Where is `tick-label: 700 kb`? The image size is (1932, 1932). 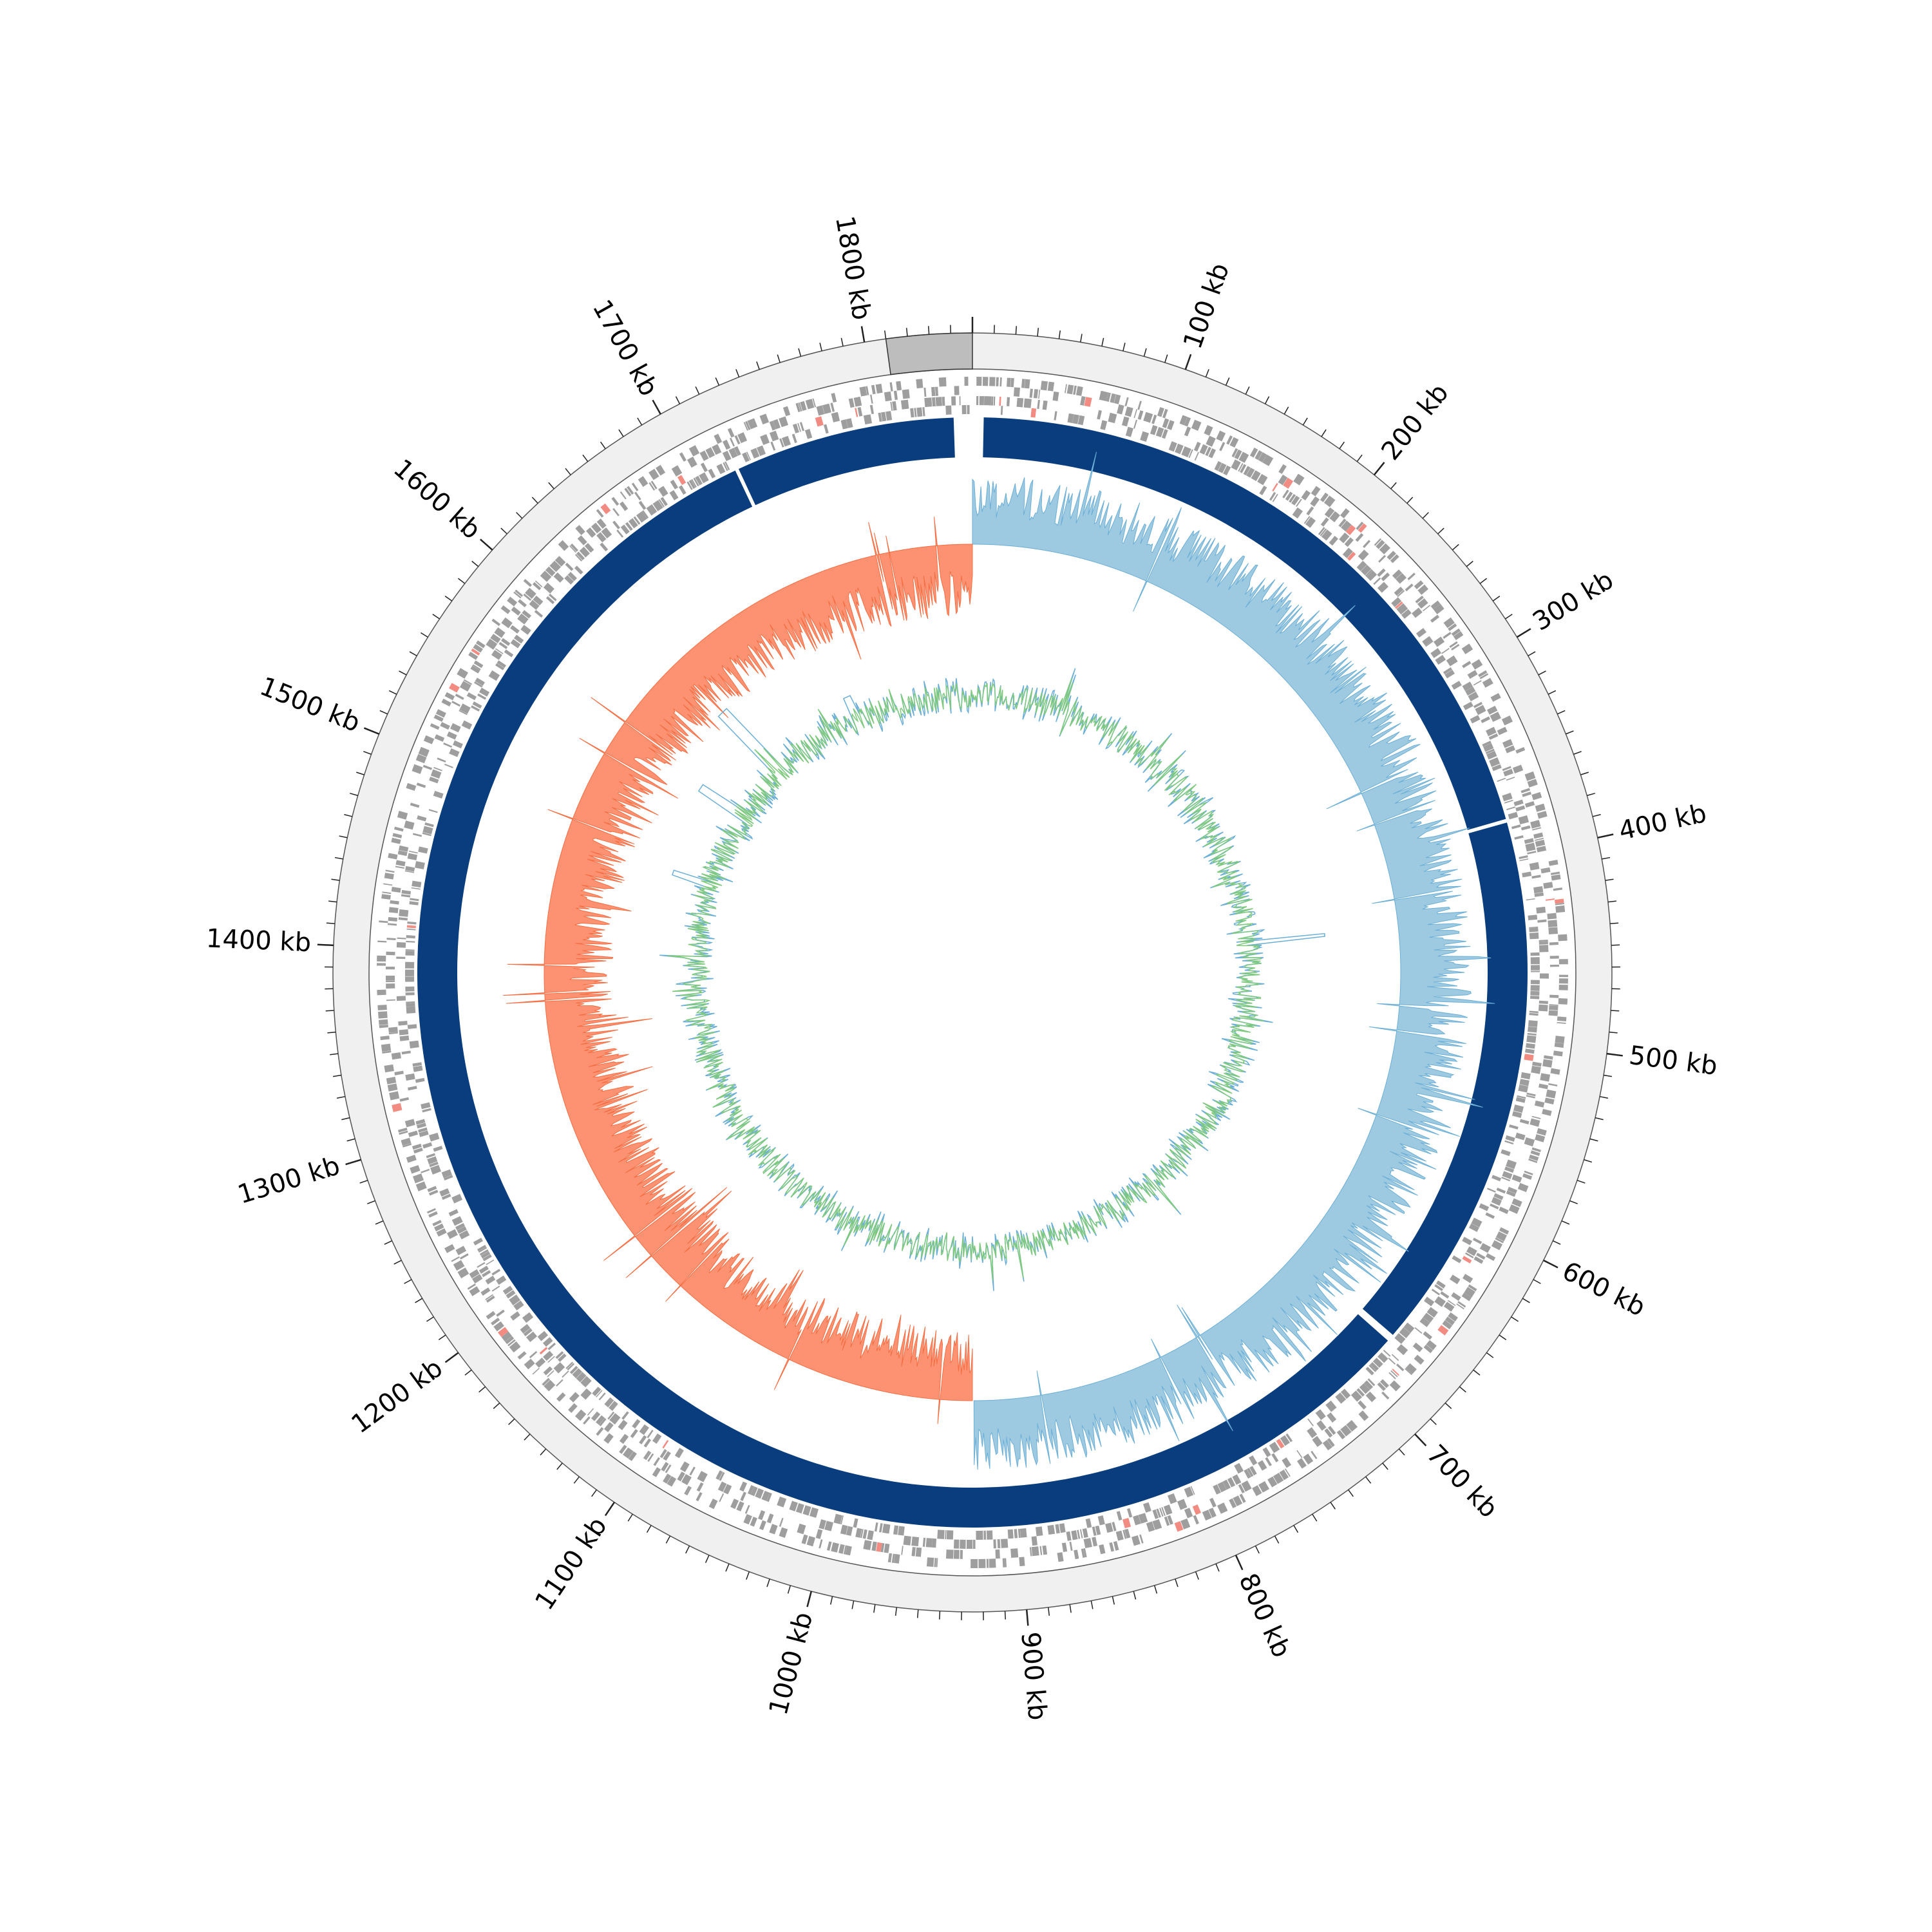 tick-label: 700 kb is located at coordinates (1462, 1481).